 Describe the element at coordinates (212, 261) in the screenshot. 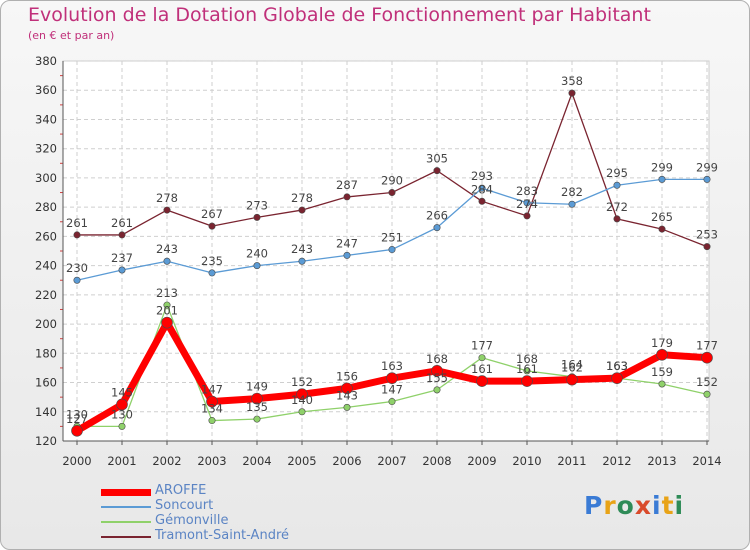

I see `data-label-soncourt: 235` at that location.